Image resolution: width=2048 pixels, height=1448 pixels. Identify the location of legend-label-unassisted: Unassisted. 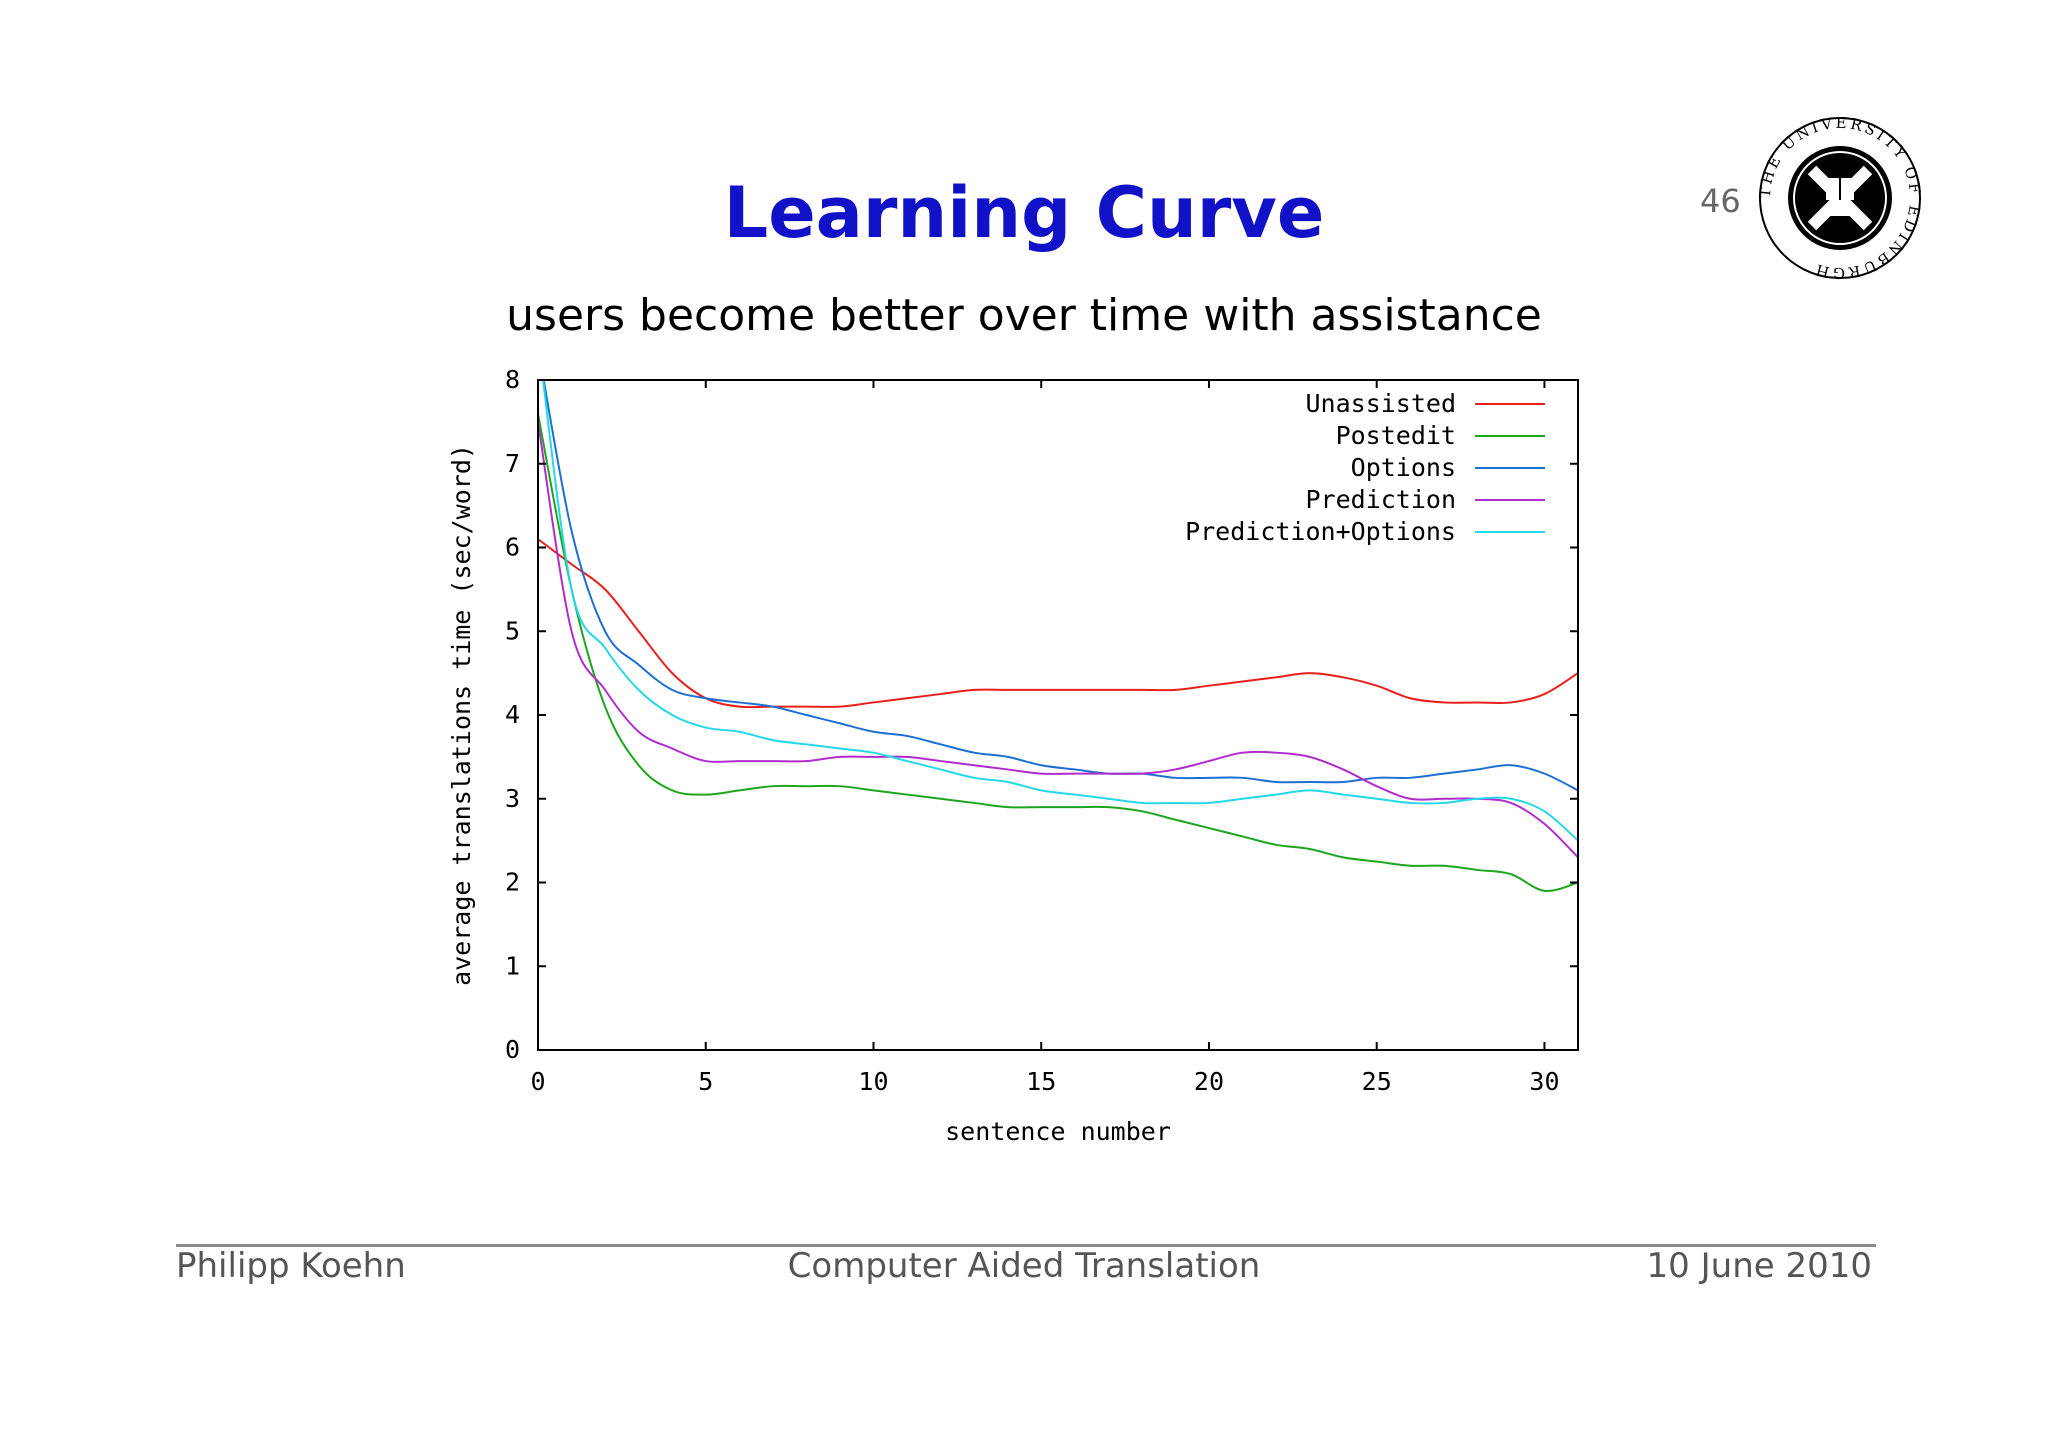
(1380, 403).